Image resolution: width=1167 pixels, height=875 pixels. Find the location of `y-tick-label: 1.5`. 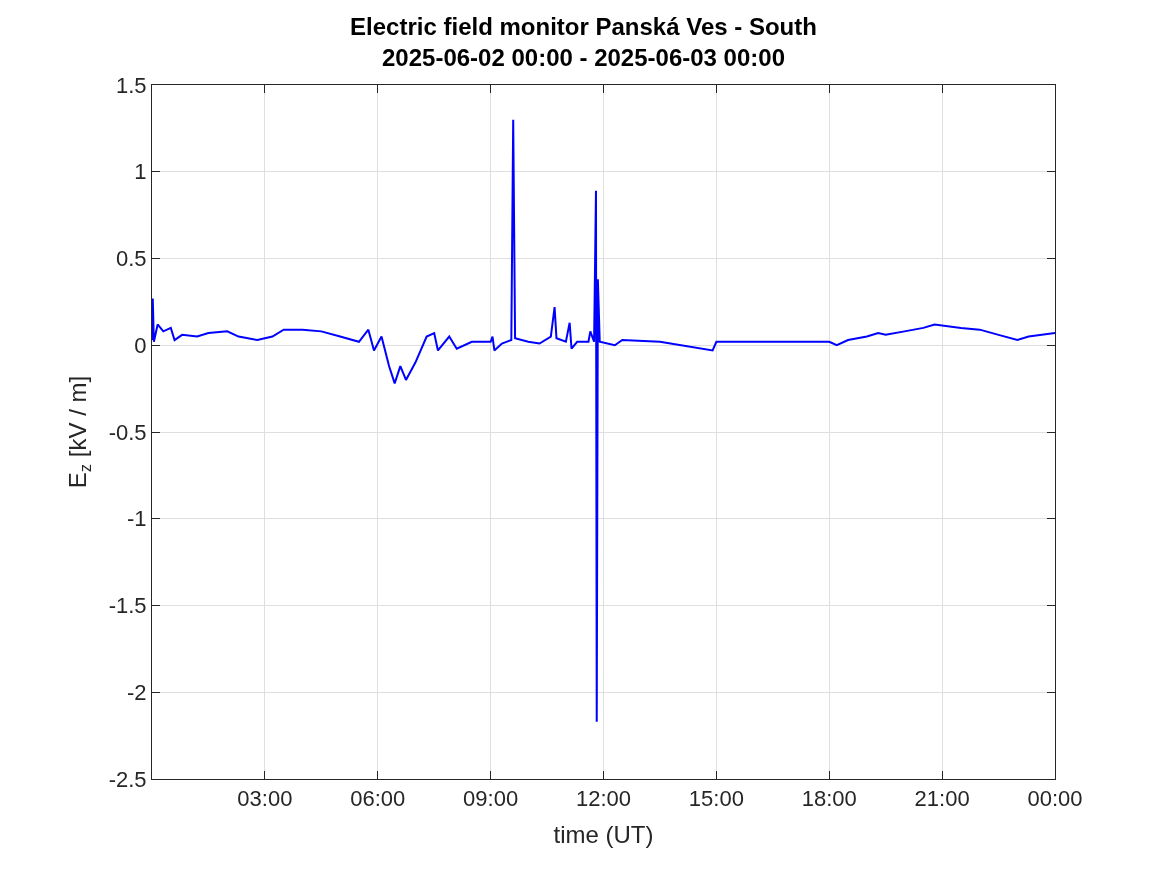

y-tick-label: 1.5 is located at coordinates (131, 85).